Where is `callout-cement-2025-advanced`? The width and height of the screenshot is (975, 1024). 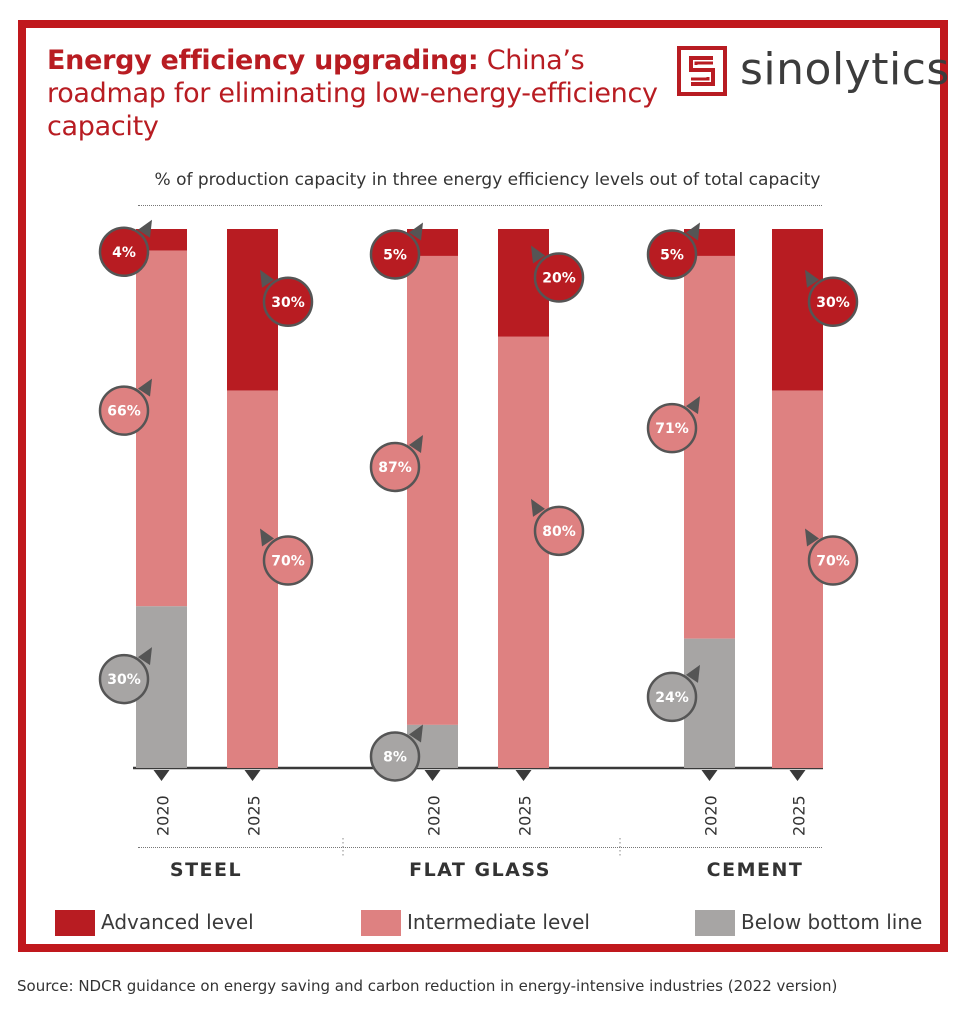
callout-cement-2025-advanced is located at coordinates (833, 302).